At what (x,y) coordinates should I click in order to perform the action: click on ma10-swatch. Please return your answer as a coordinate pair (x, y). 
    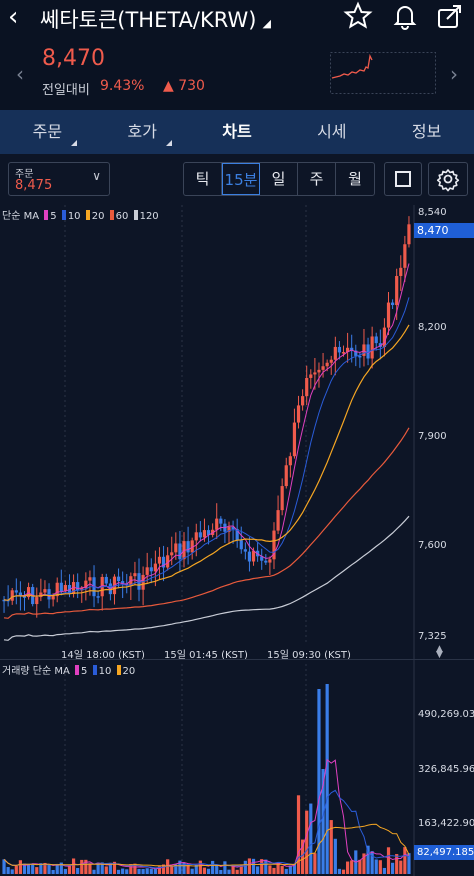
    Looking at the image, I should click on (63, 215).